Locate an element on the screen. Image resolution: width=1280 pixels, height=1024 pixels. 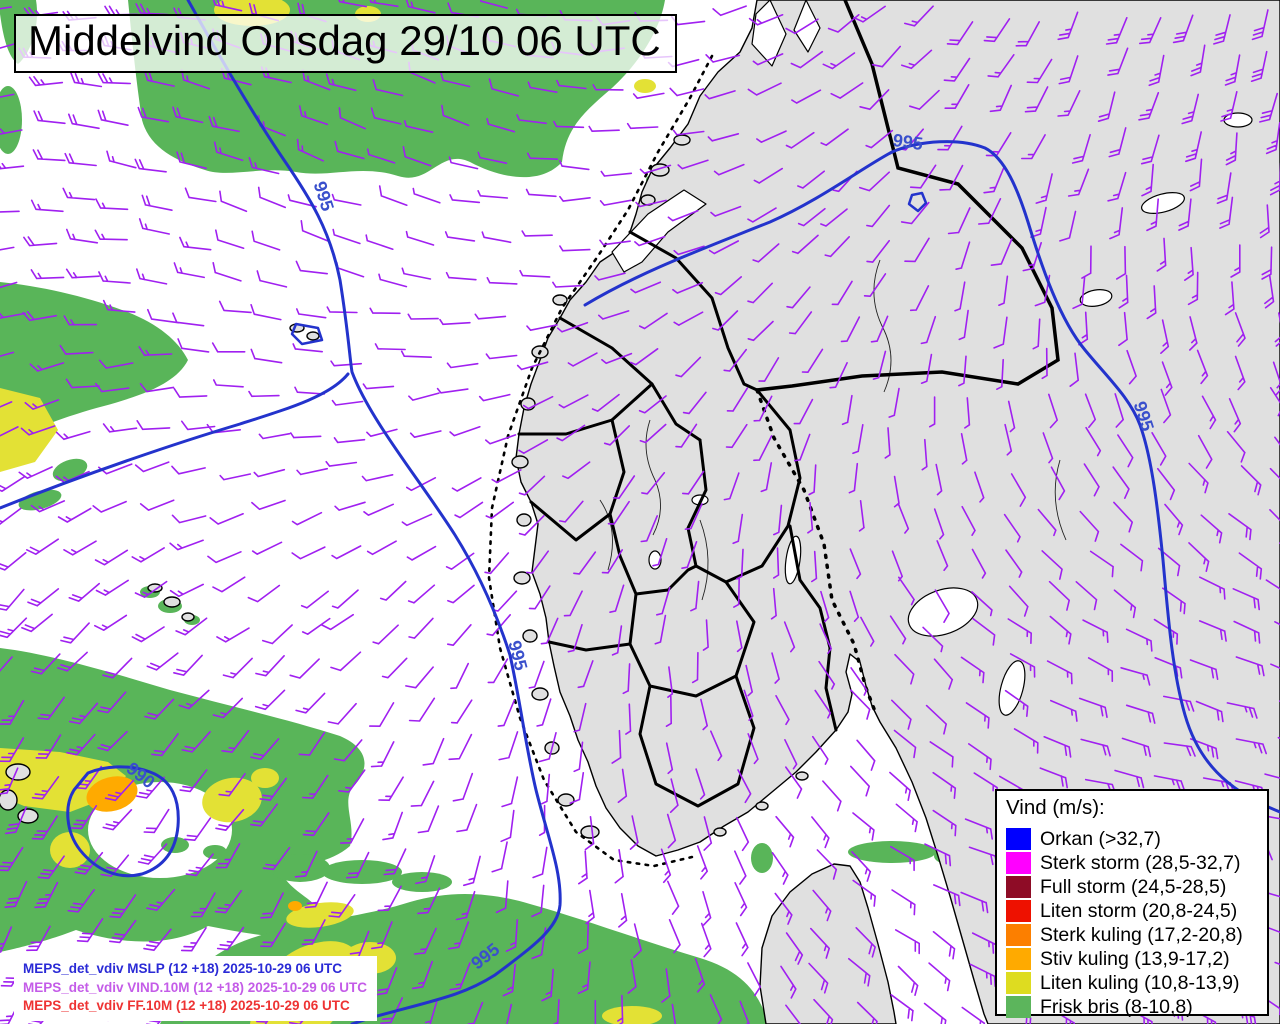
wind-speed-patches-orange is located at coordinates (194, 843).